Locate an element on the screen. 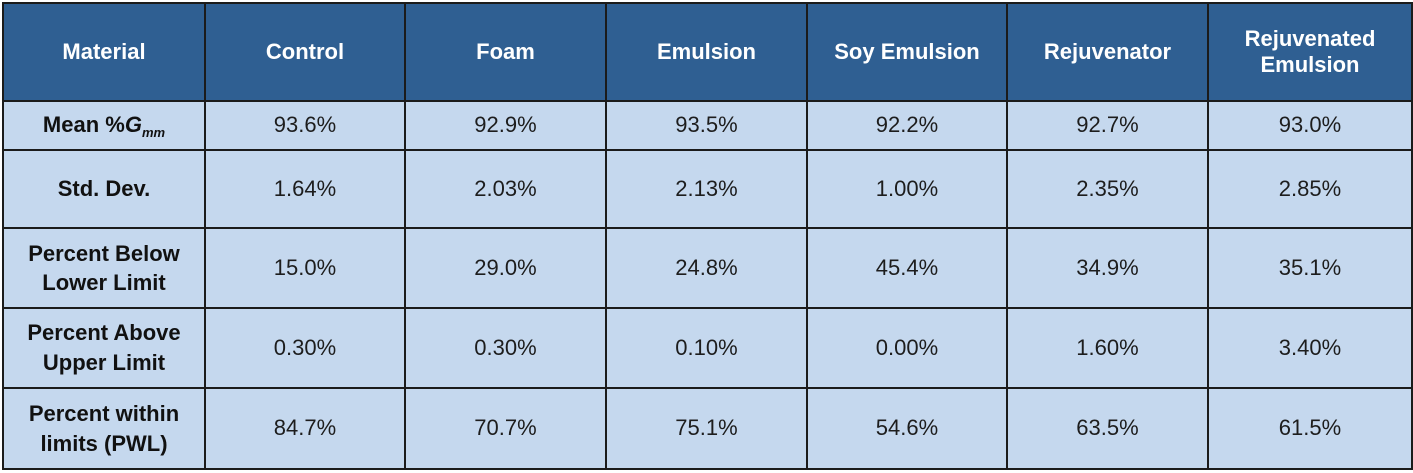 This screenshot has height=473, width=1413. table-cell: 35.1% is located at coordinates (1310, 268).